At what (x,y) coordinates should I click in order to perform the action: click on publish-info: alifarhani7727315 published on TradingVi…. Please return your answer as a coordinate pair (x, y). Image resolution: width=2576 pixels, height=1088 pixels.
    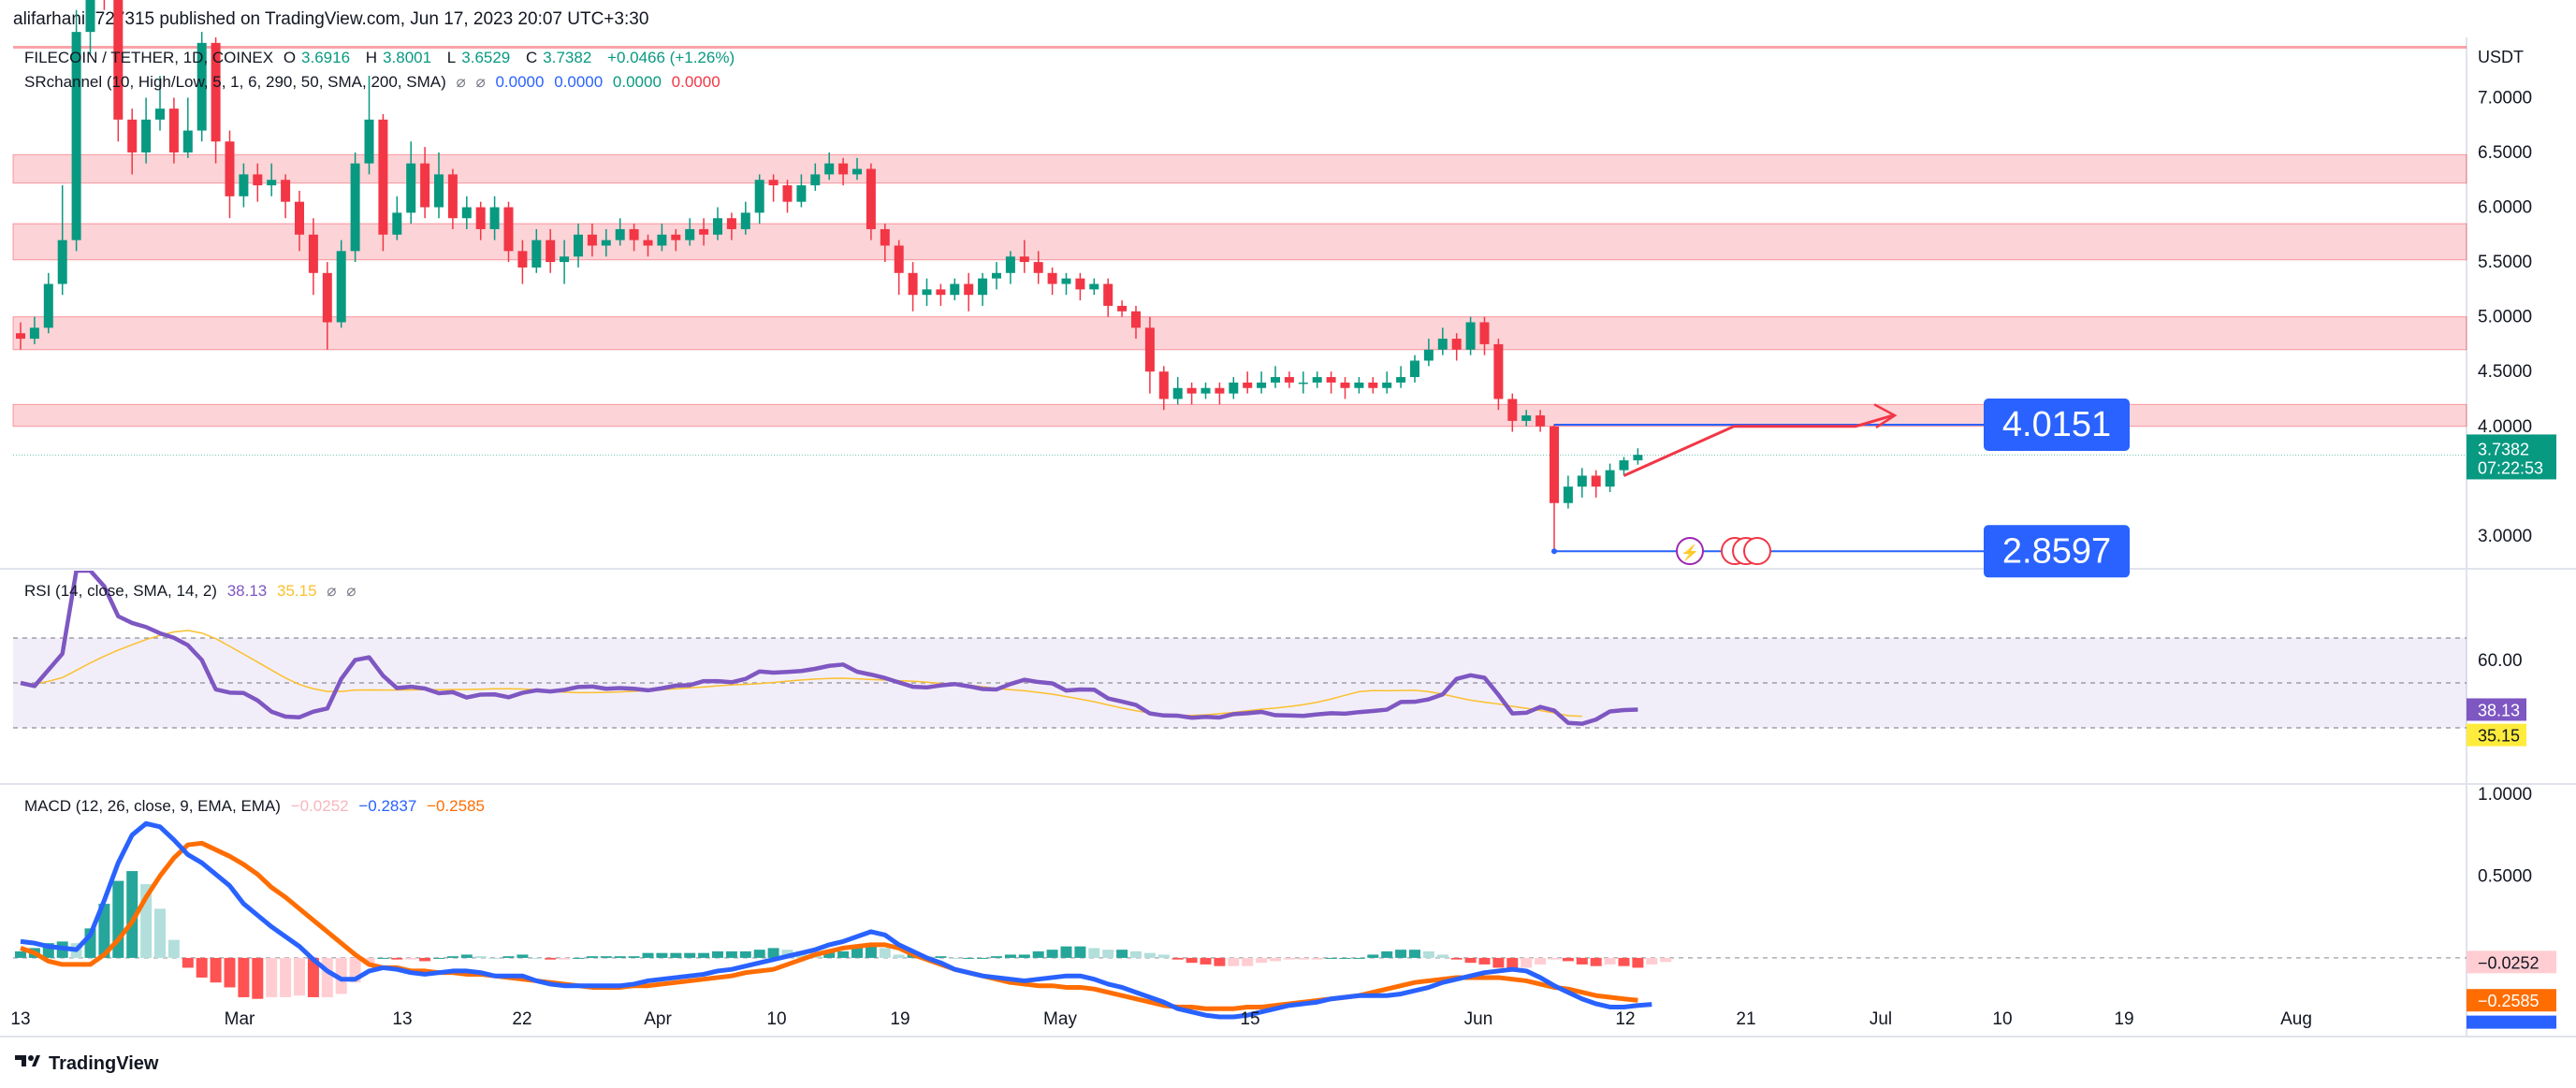
    Looking at the image, I should click on (331, 19).